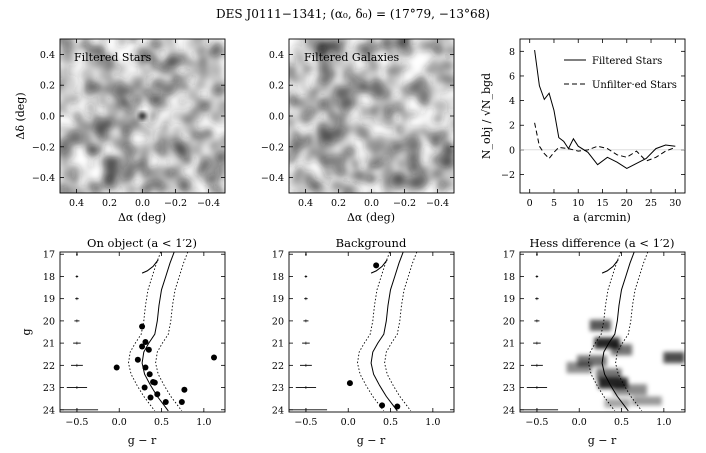  Describe the element at coordinates (142, 116) in the screenshot. I see `density-peak-group` at that location.